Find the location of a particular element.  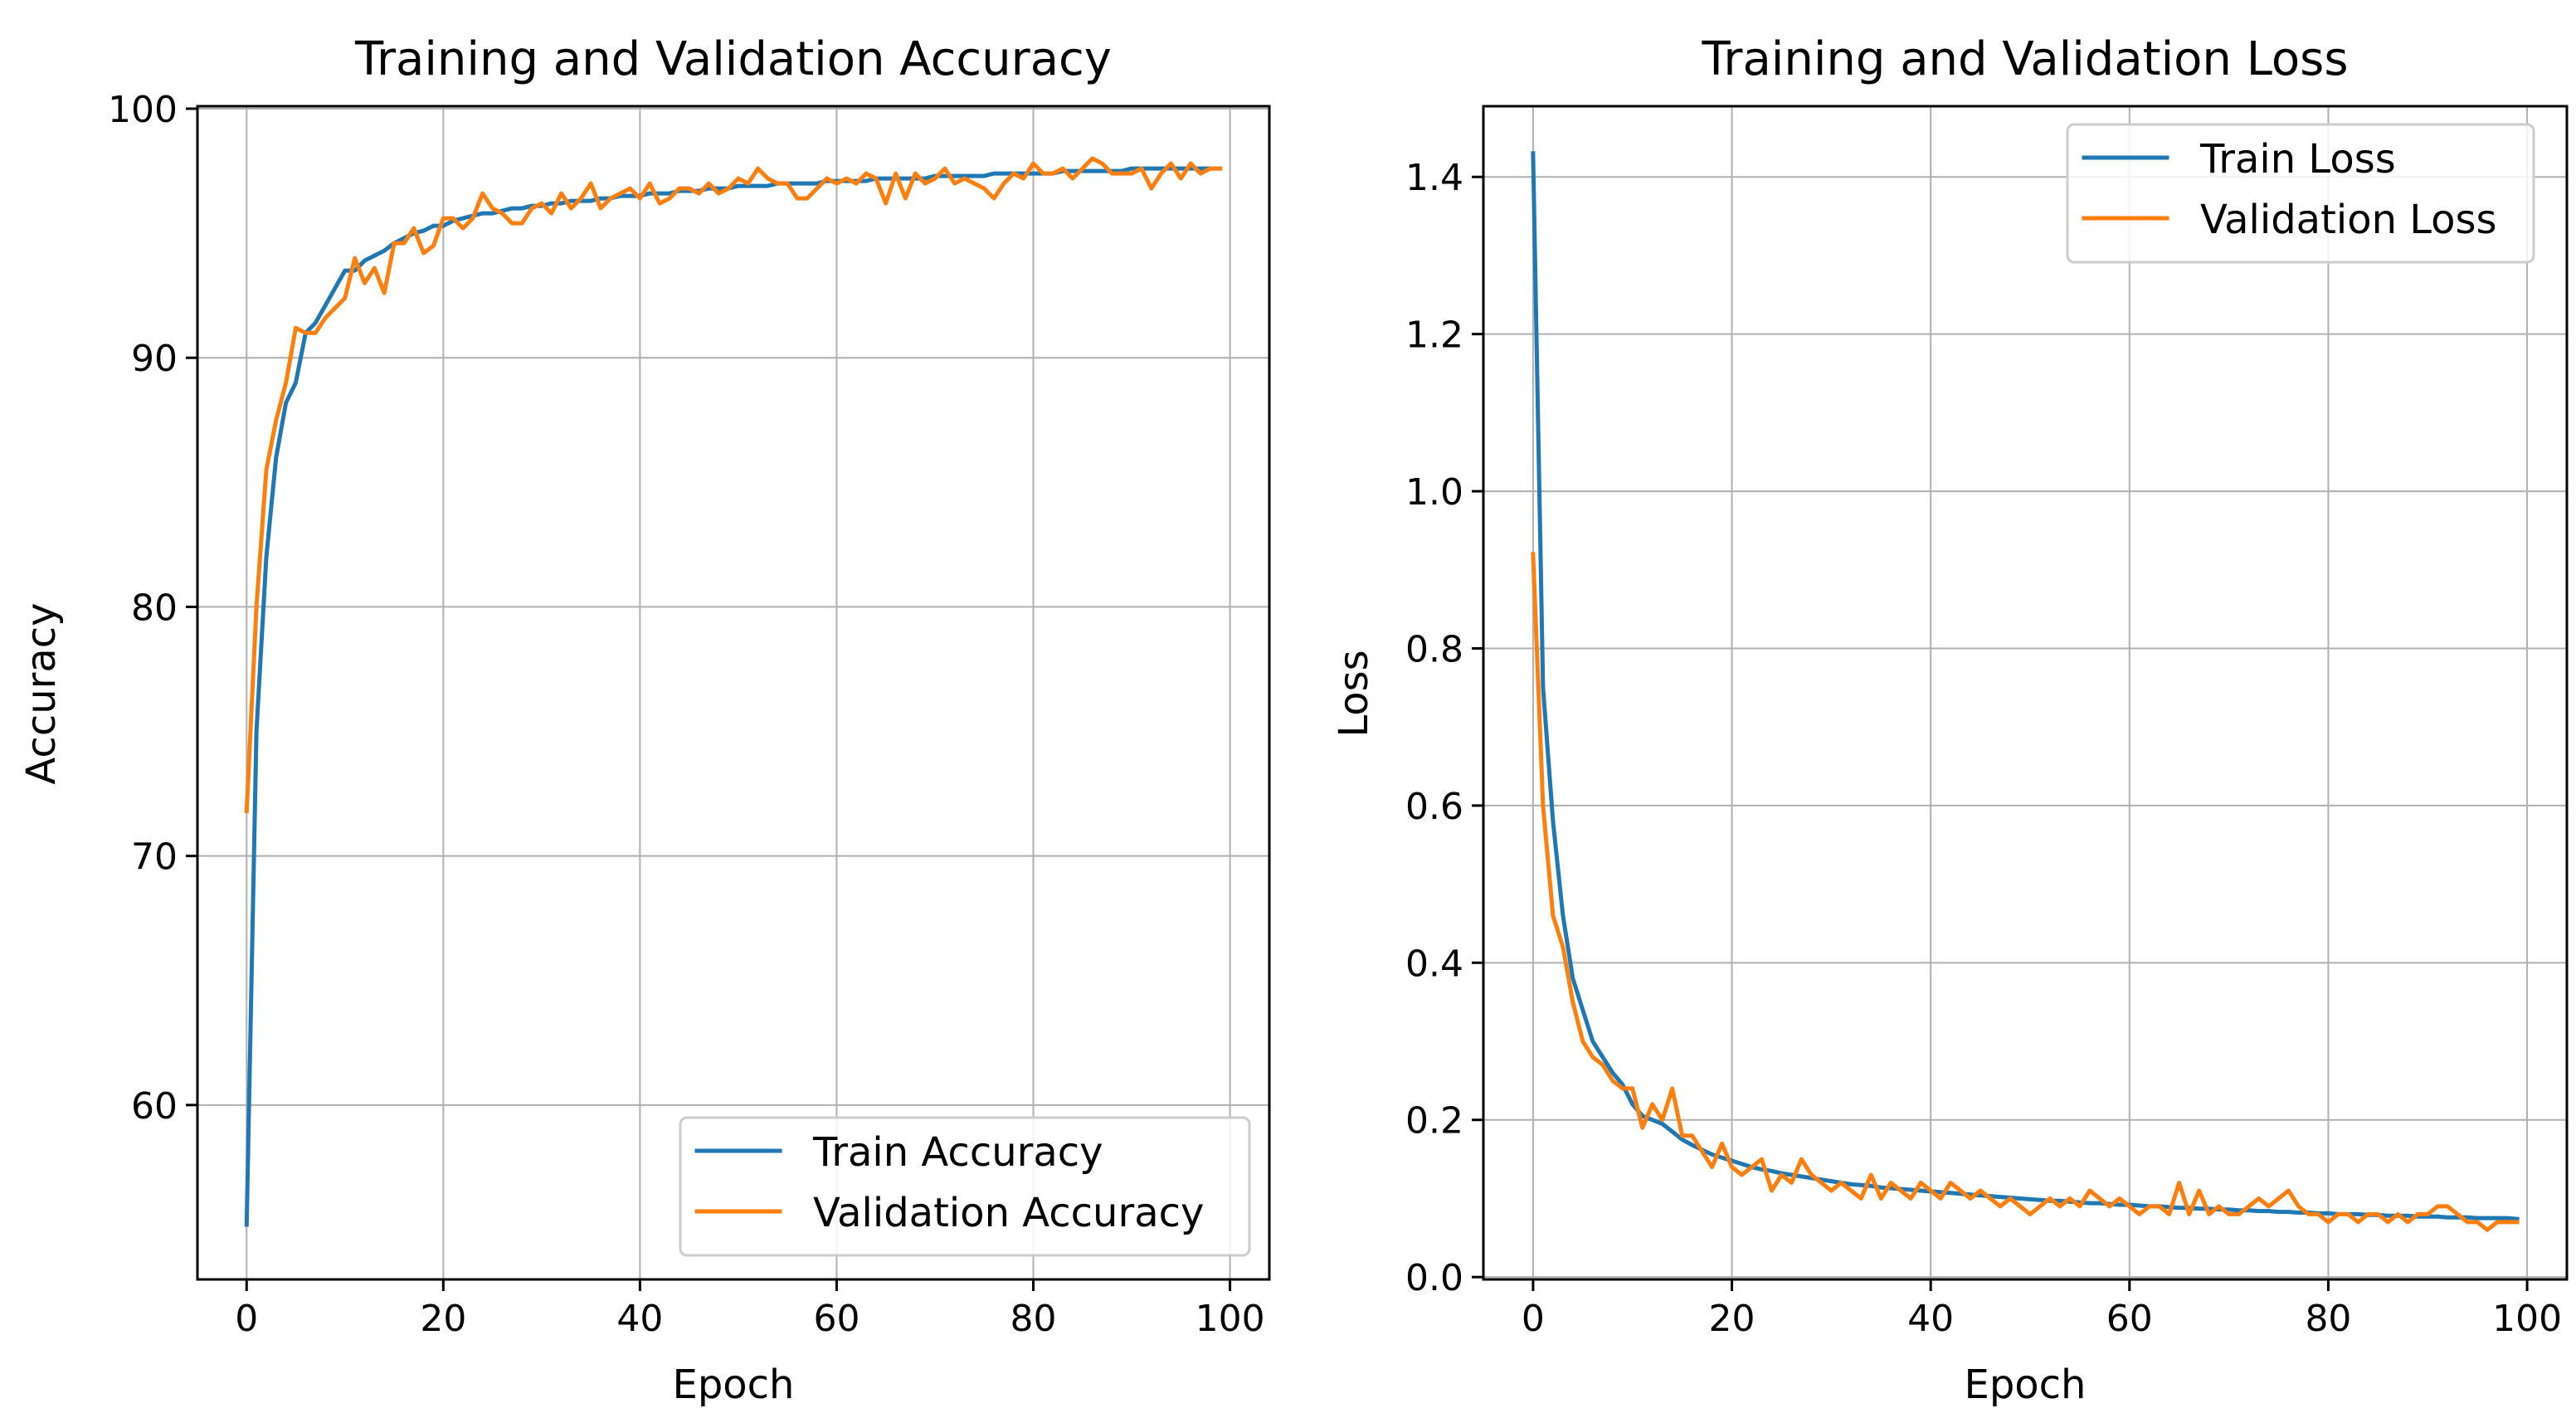

loss-x-tick-label: 0 is located at coordinates (1533, 1319).